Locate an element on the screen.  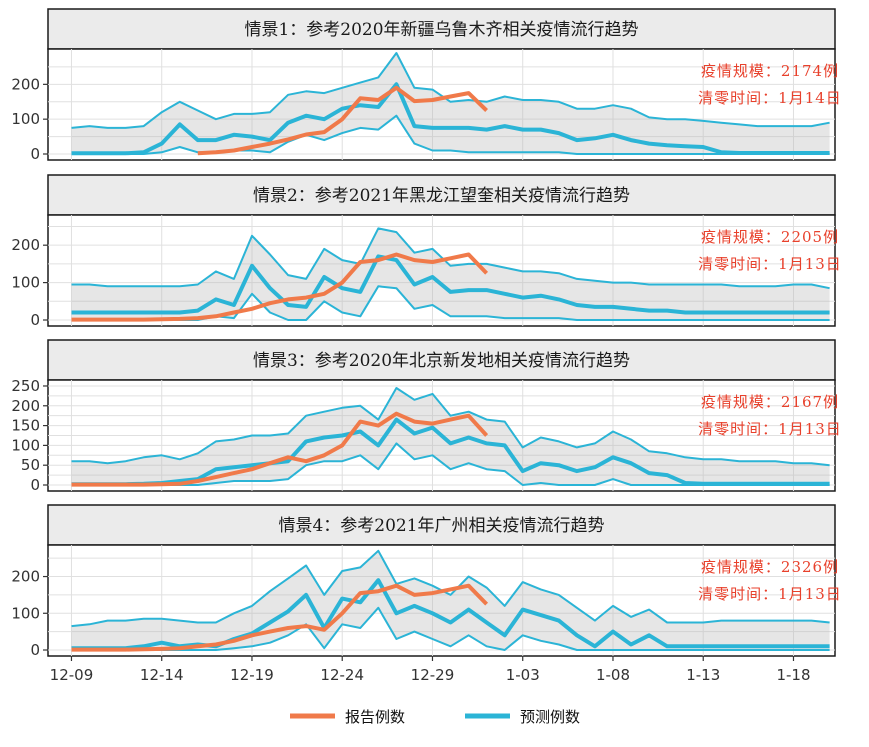
gridlines is located at coordinates (441, 104).